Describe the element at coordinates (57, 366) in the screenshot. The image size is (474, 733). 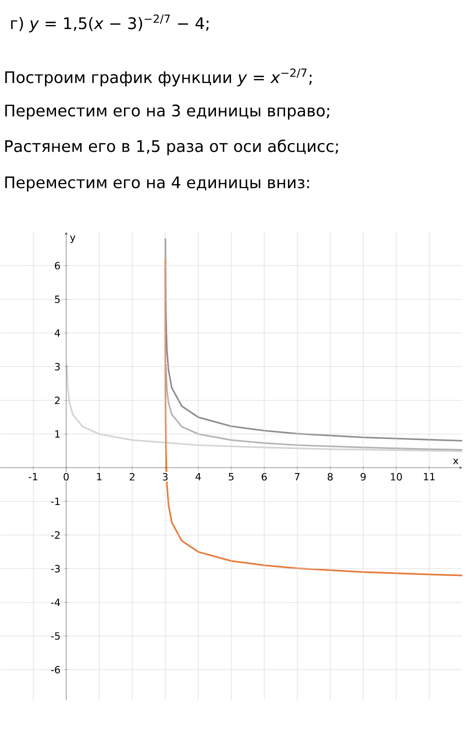
I see `y-tick-label: 3` at that location.